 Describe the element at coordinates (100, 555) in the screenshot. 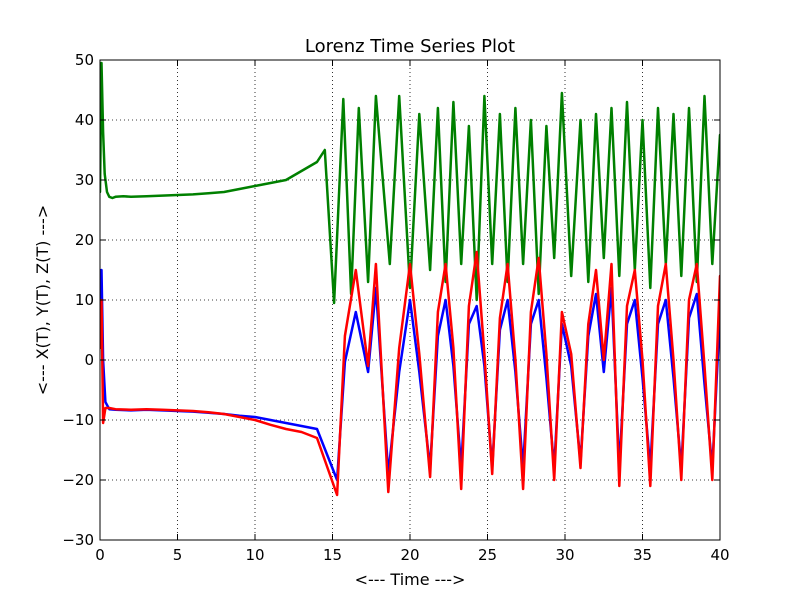

I see `x-tick-label: 0` at that location.